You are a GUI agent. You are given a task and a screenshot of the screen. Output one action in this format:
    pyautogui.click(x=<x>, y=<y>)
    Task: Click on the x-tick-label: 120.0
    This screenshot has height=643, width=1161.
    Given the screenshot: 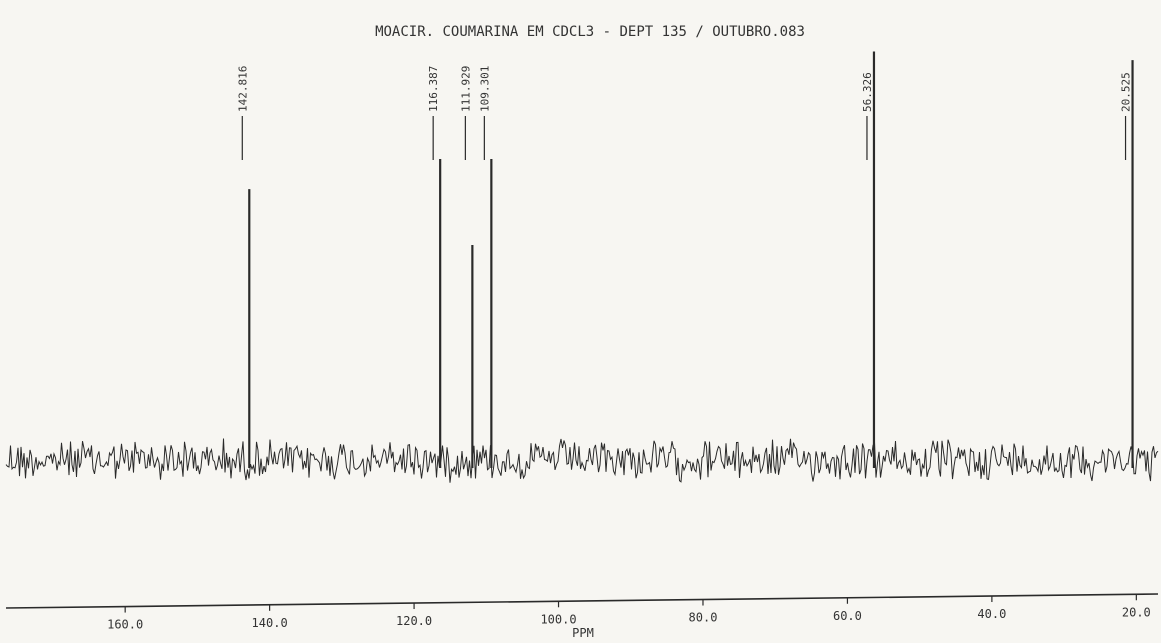 What is the action you would take?
    pyautogui.click(x=414, y=621)
    